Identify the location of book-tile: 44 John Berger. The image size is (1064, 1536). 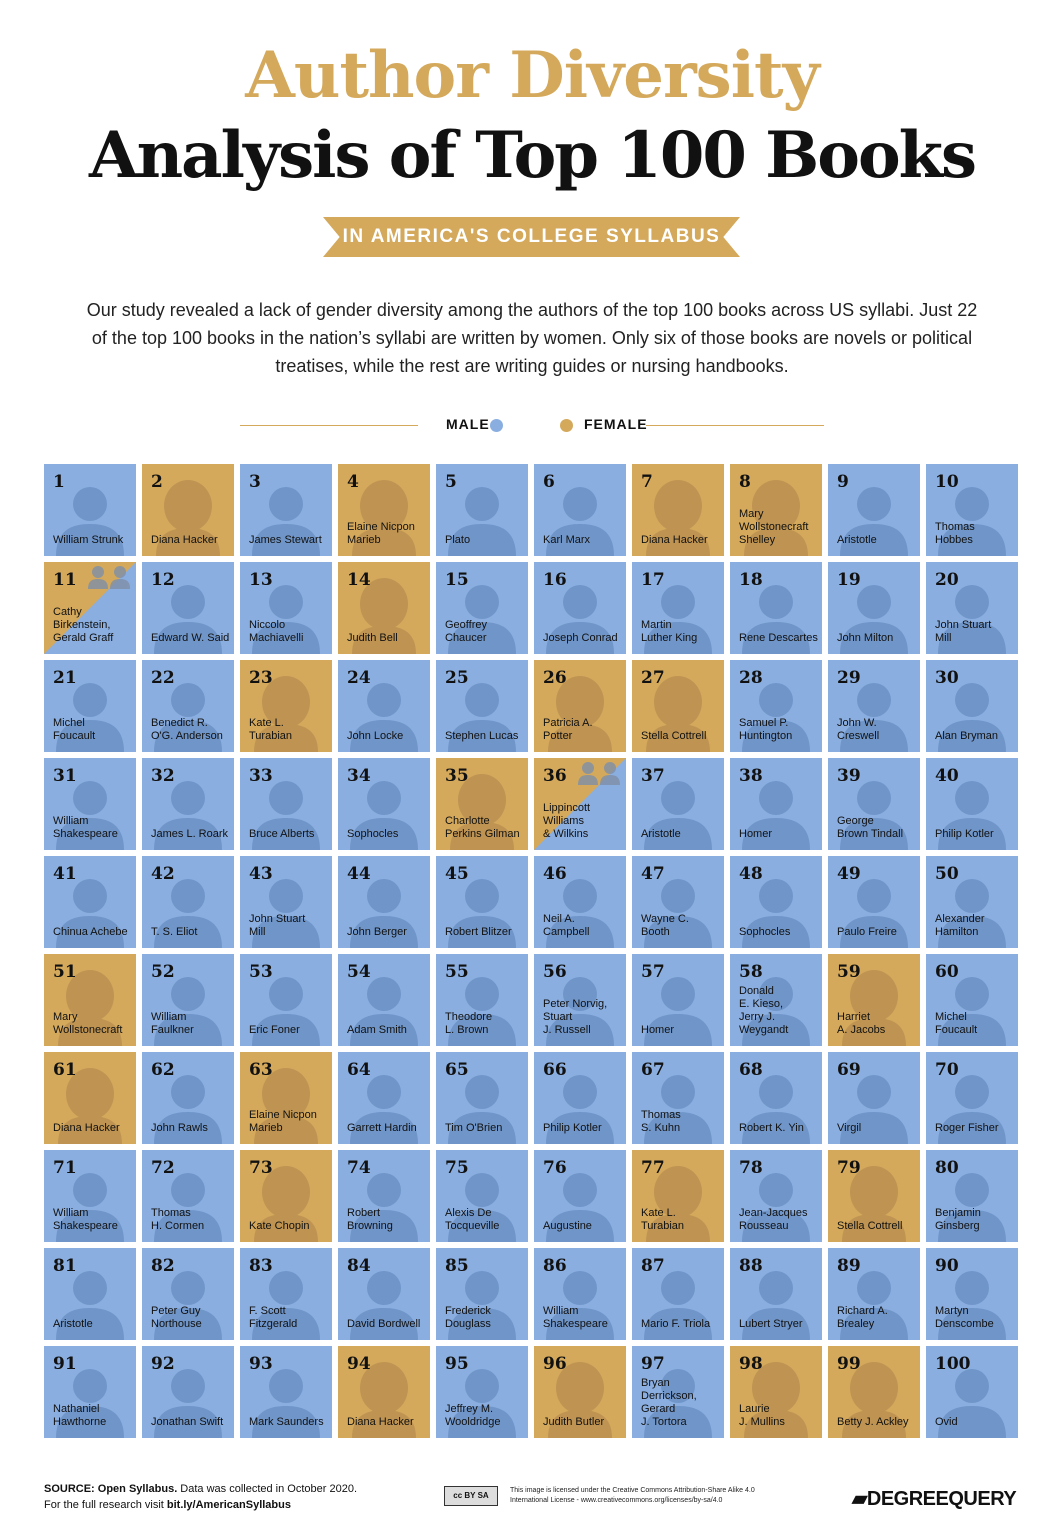
(384, 902).